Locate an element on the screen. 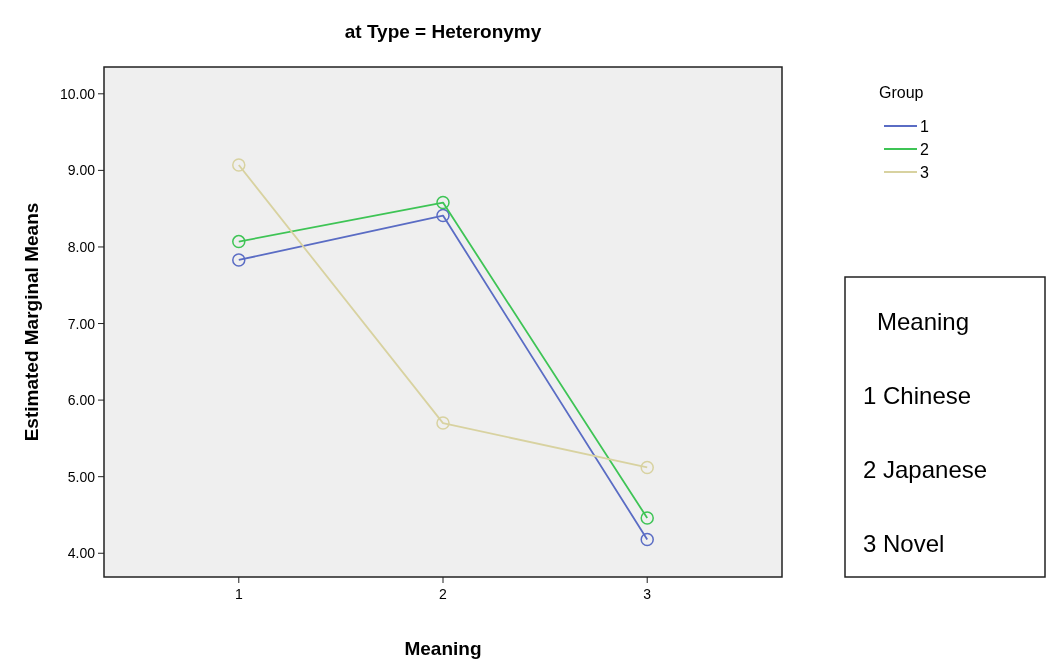 Image resolution: width=1048 pixels, height=663 pixels. text: 2 Japanese is located at coordinates (925, 469).